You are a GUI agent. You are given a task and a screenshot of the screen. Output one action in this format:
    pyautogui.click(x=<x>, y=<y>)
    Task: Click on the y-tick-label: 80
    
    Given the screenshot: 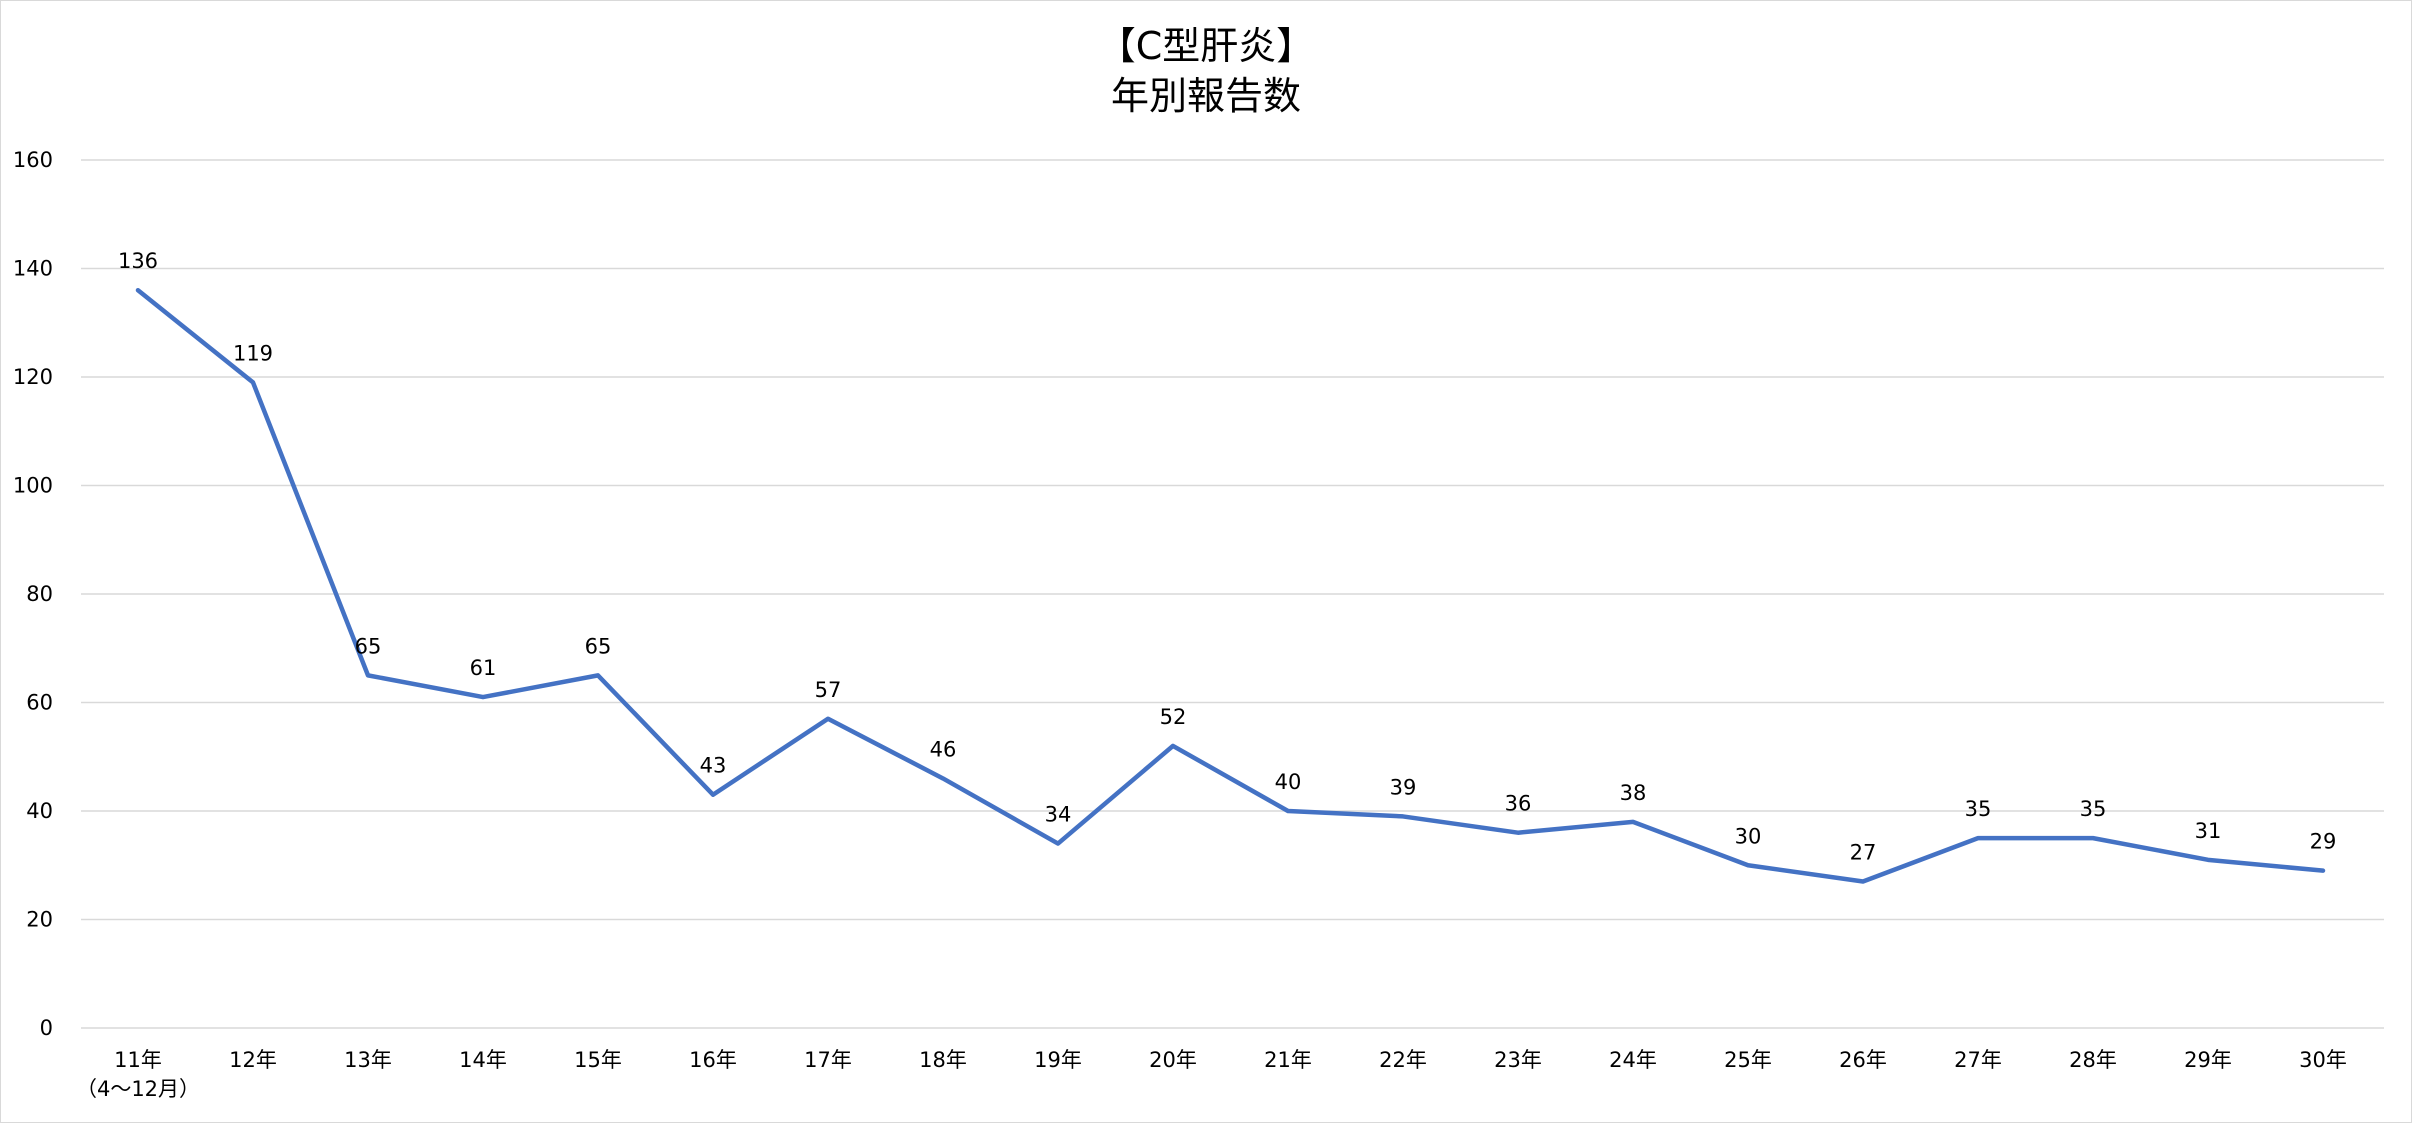 What is the action you would take?
    pyautogui.click(x=39, y=594)
    